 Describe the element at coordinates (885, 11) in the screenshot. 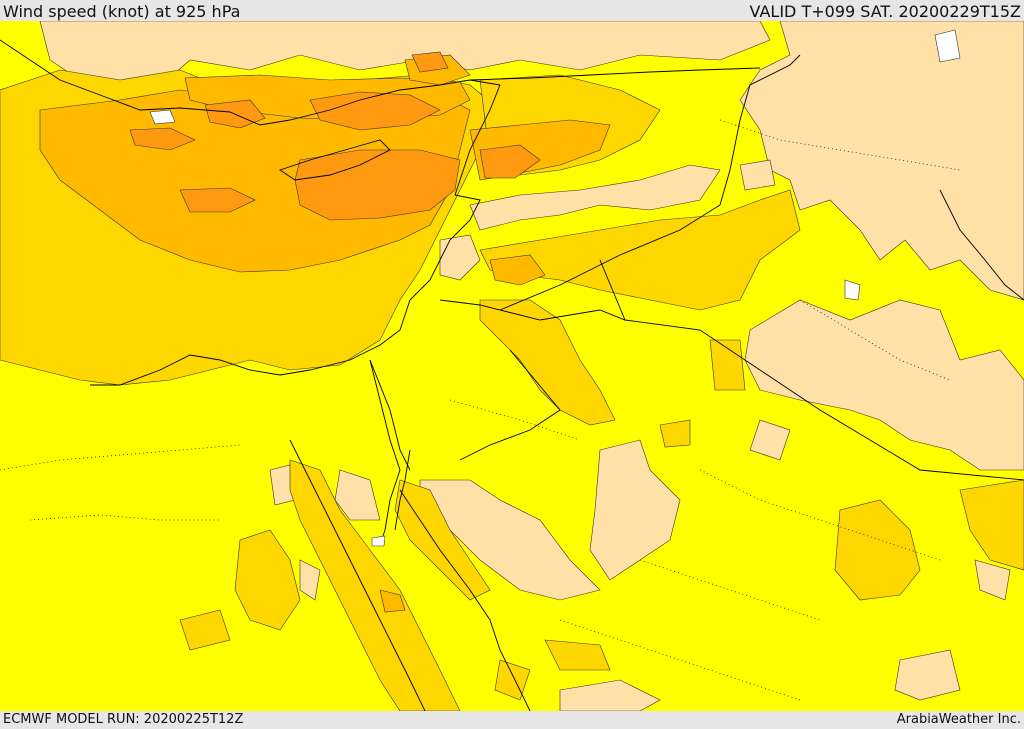

I see `valid-time: VALID T+099 SAT. 20200229T15Z` at that location.